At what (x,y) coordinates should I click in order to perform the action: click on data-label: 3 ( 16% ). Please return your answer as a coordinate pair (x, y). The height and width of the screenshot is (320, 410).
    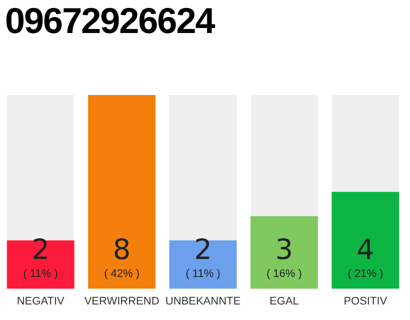
    Looking at the image, I should click on (284, 256).